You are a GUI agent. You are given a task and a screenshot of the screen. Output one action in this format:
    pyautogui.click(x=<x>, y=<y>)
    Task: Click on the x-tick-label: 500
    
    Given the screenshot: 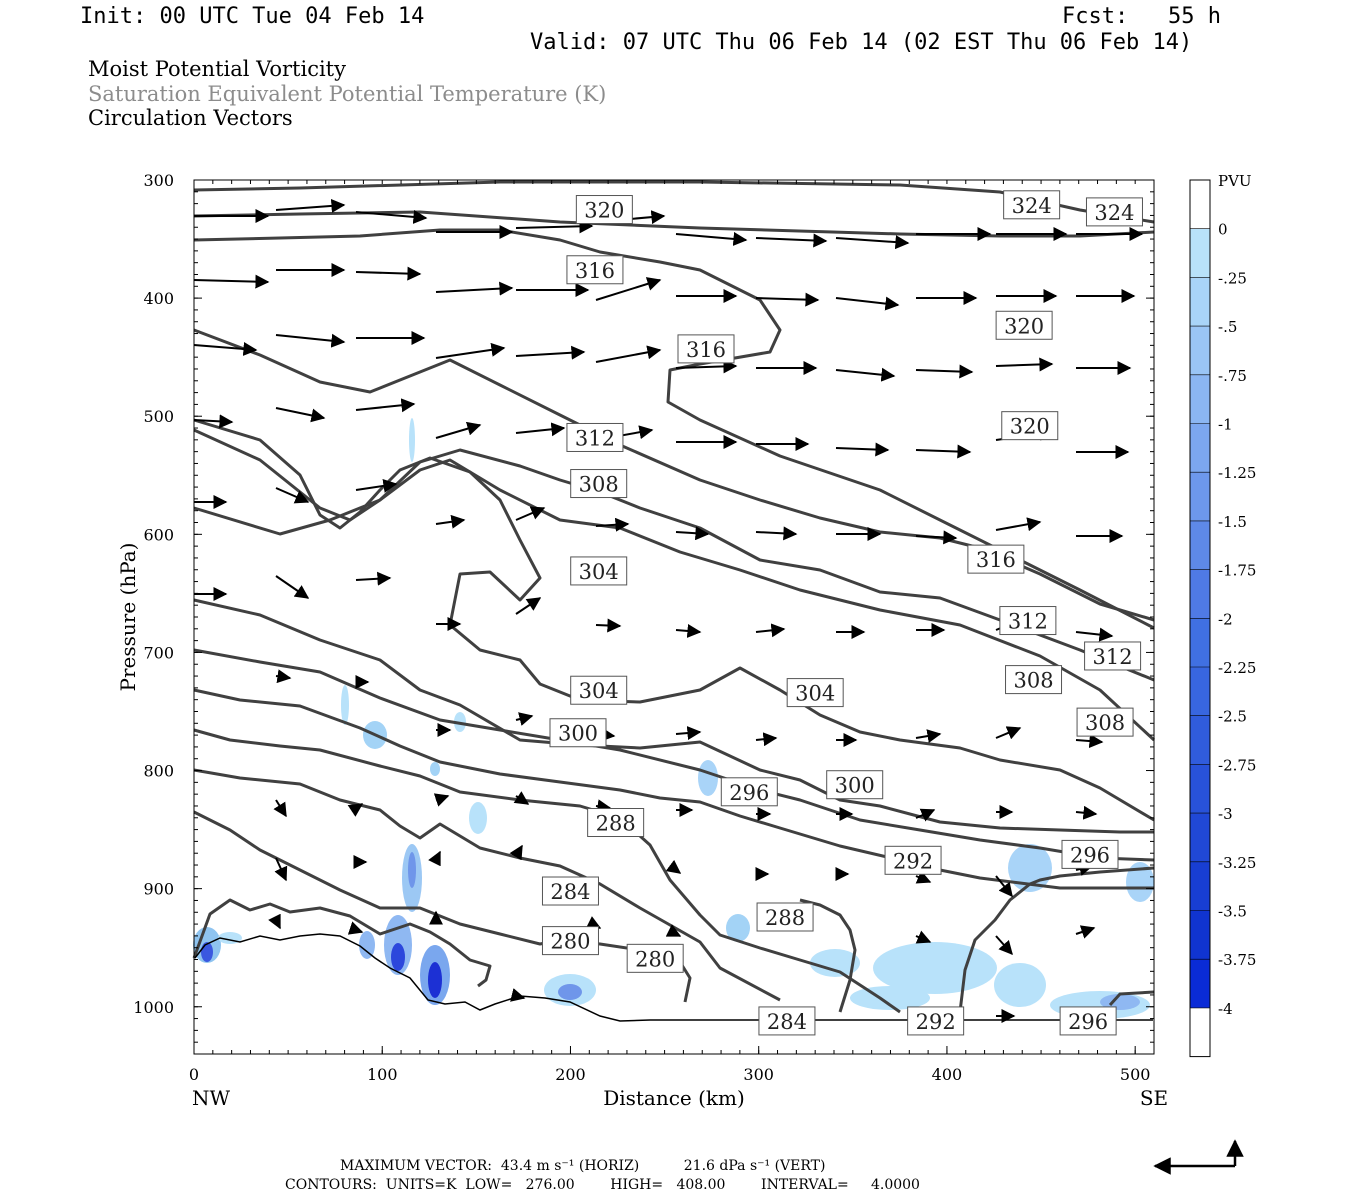 What is the action you would take?
    pyautogui.click(x=1135, y=1074)
    